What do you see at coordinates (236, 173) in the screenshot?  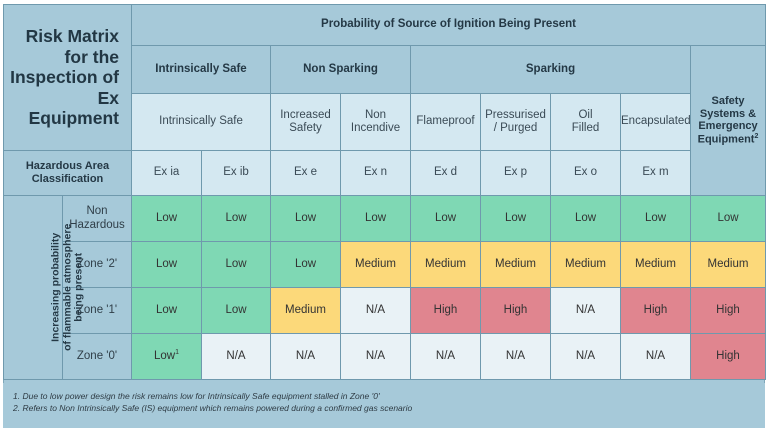 I see `code-ex-ib: Ex ib` at bounding box center [236, 173].